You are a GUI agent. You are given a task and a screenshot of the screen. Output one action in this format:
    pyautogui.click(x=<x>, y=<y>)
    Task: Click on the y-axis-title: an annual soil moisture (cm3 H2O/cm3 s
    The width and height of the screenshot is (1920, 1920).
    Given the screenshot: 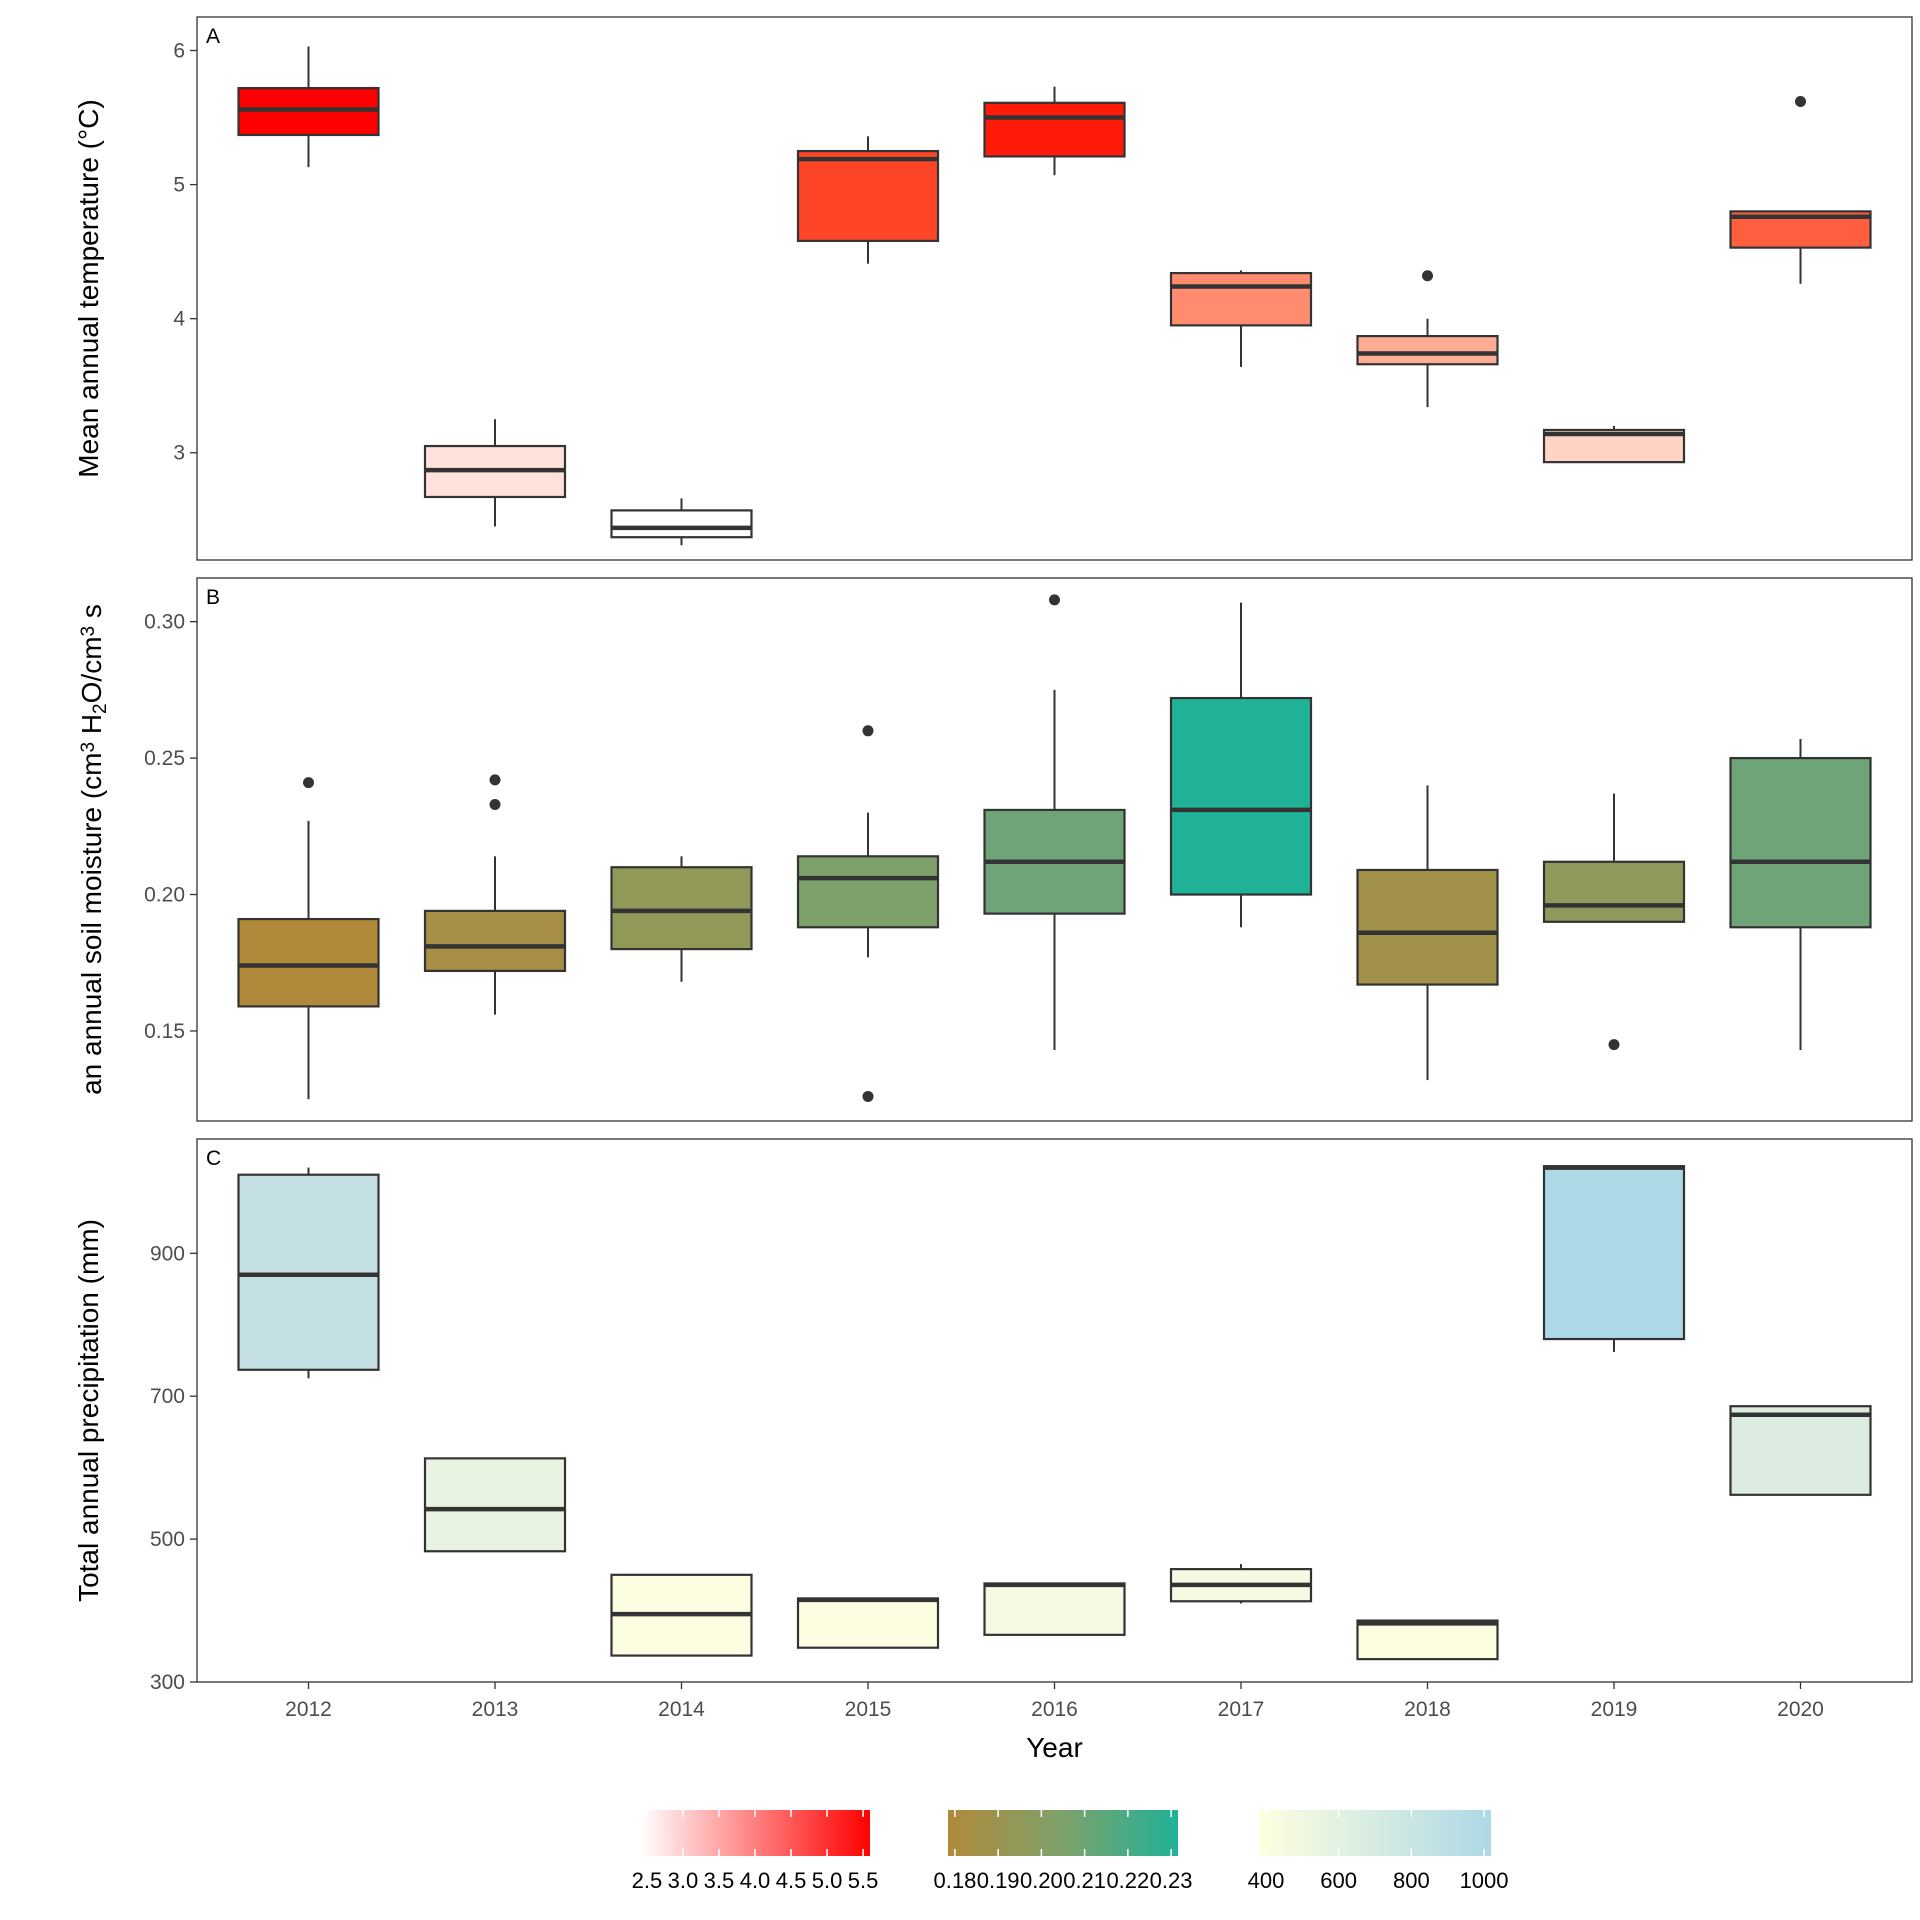 What is the action you would take?
    pyautogui.click(x=93, y=849)
    